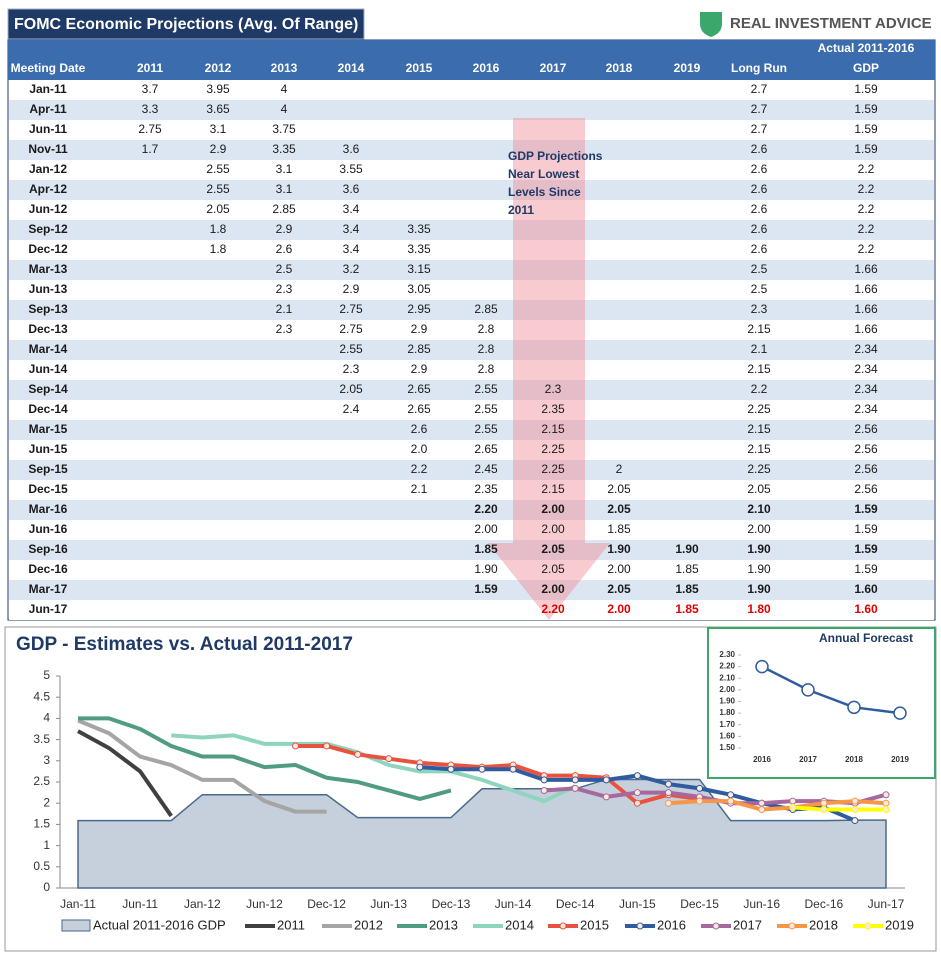 Image resolution: width=941 pixels, height=953 pixels. I want to click on row-label: Dec-13, so click(48, 329).